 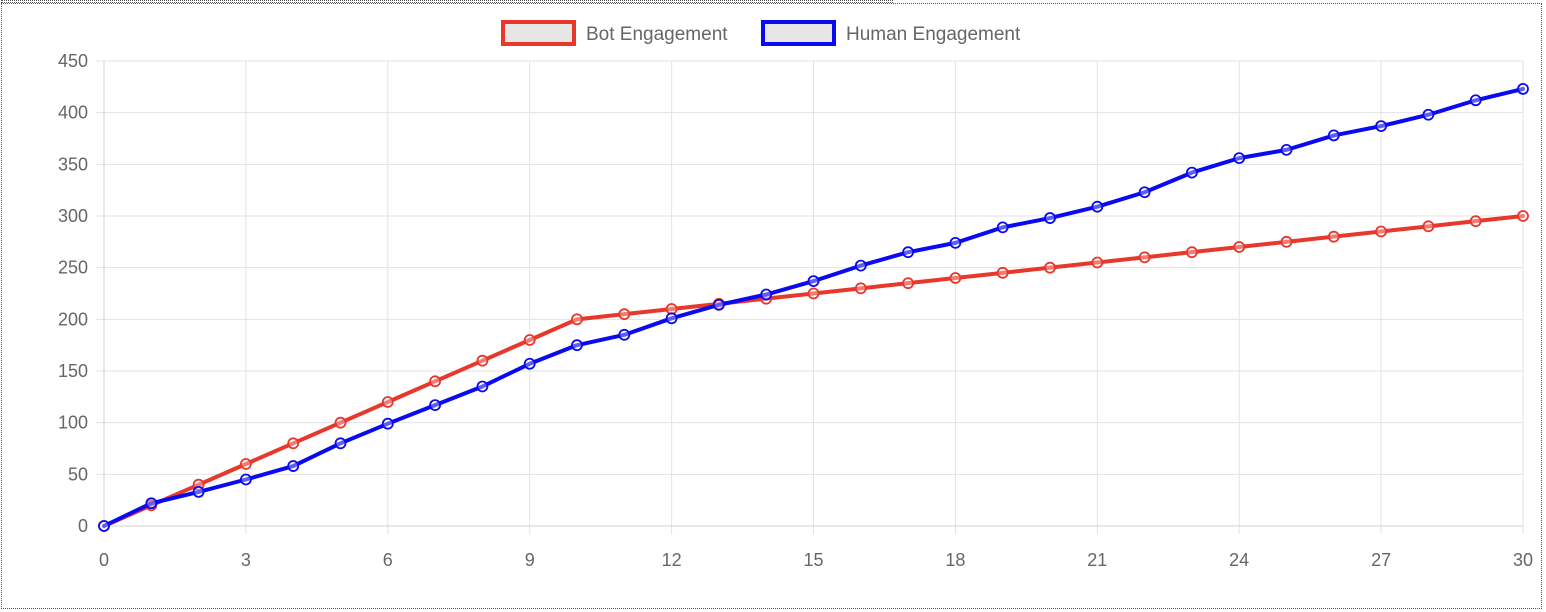 I want to click on y-tick-label: 200, so click(x=73, y=319).